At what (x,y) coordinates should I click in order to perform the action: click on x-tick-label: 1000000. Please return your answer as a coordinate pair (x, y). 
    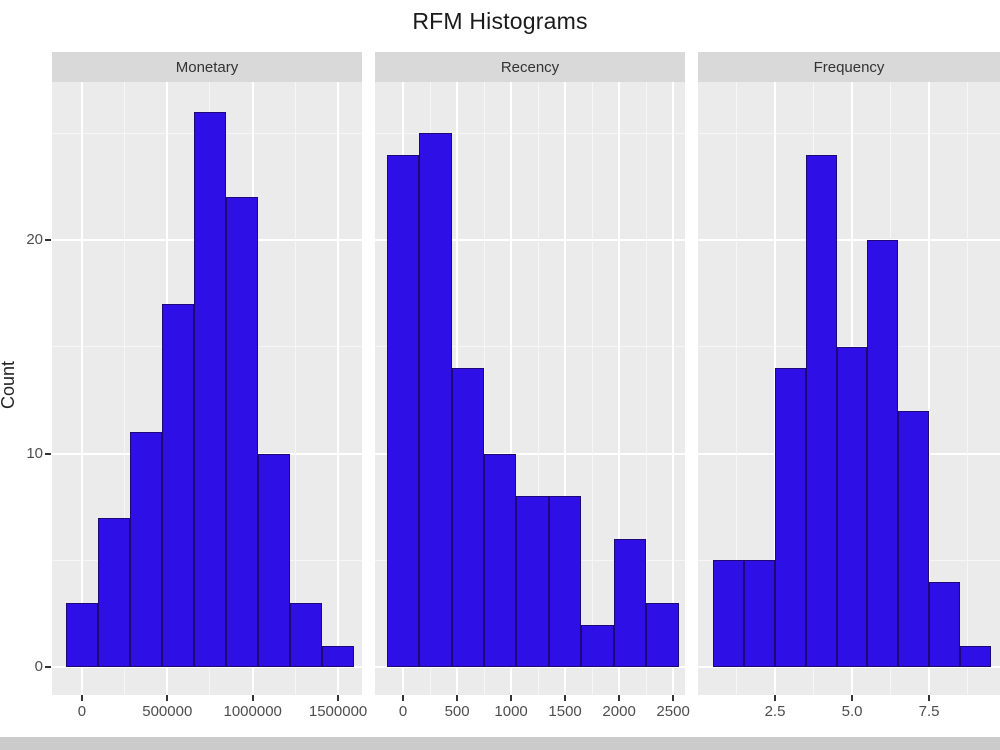
    Looking at the image, I should click on (252, 711).